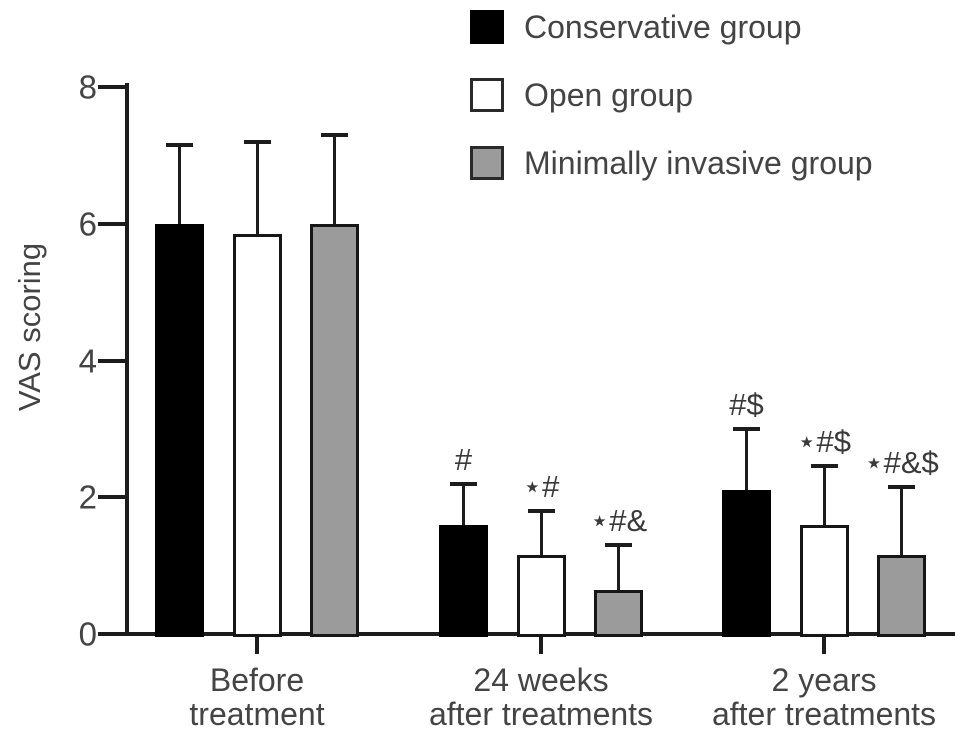 The height and width of the screenshot is (738, 969). I want to click on significance-annotation: ⋆#, so click(541, 486).